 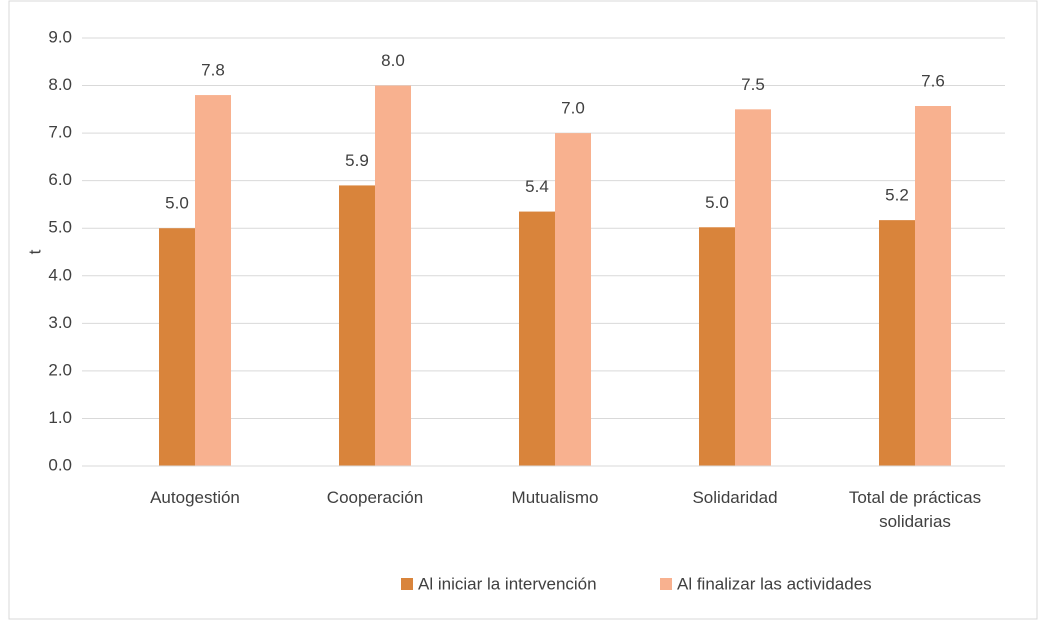 What do you see at coordinates (213, 70) in the screenshot?
I see `data-label: 7.8` at bounding box center [213, 70].